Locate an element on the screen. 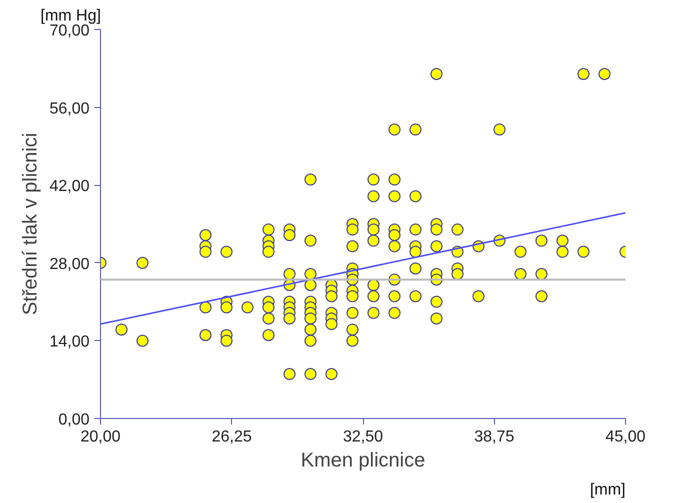 The width and height of the screenshot is (691, 503). text: [mm] is located at coordinates (608, 490).